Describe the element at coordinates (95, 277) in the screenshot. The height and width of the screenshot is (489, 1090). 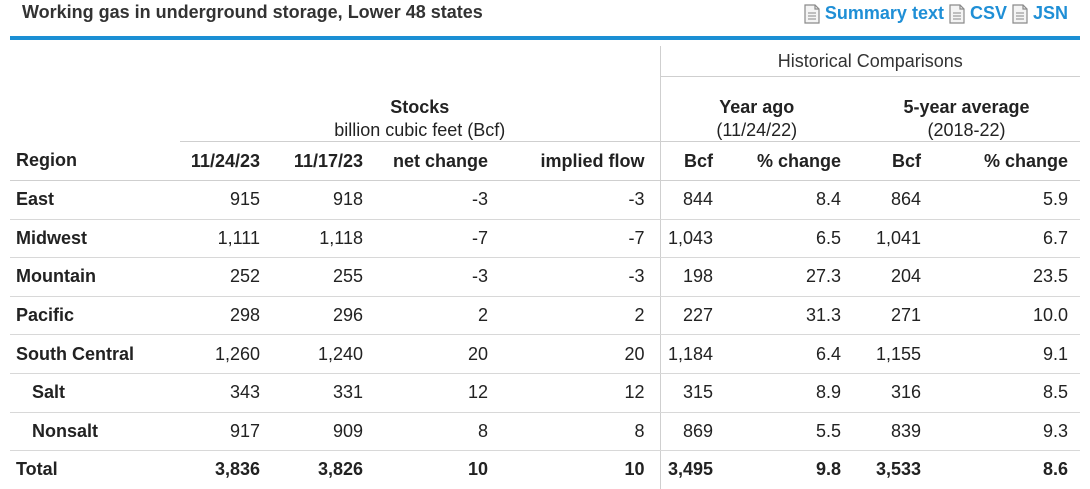
I see `region-label: Mountain` at that location.